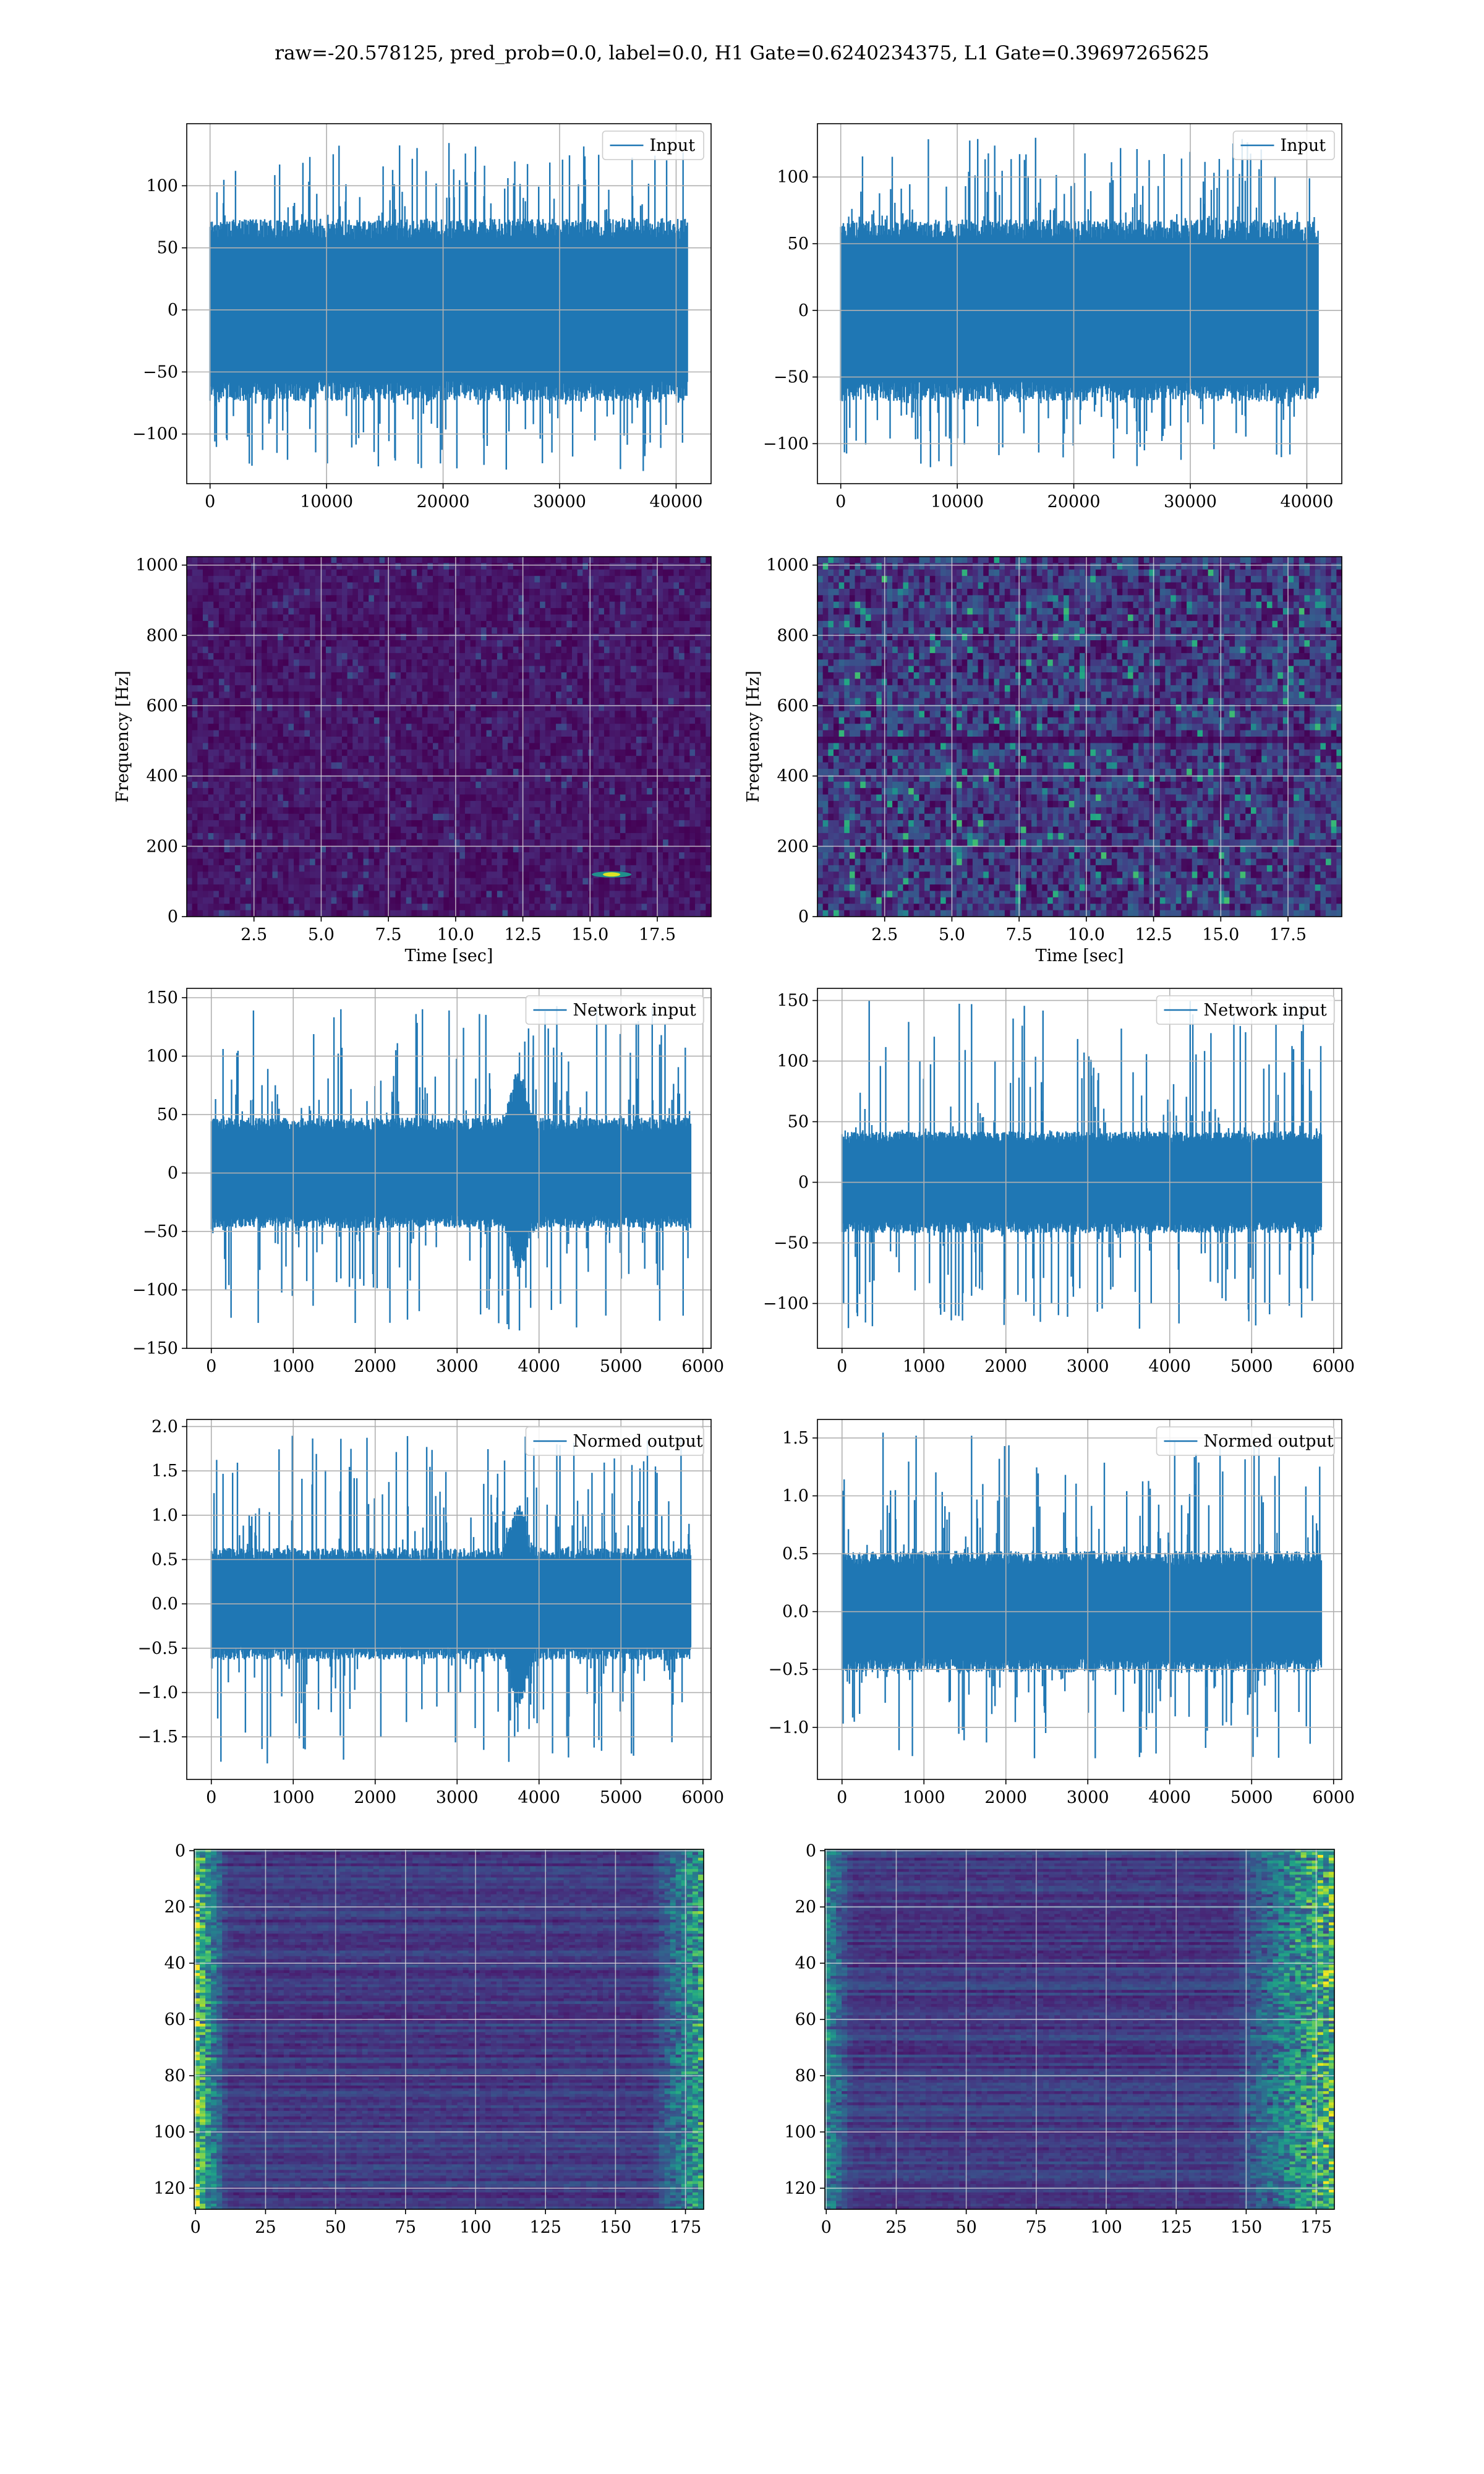 Image resolution: width=1484 pixels, height=2474 pixels. I want to click on panel-feature-map-l1: 0 25 50 75 100 125 150 175 0 20 40 60 80 100 120, so click(1059, 2039).